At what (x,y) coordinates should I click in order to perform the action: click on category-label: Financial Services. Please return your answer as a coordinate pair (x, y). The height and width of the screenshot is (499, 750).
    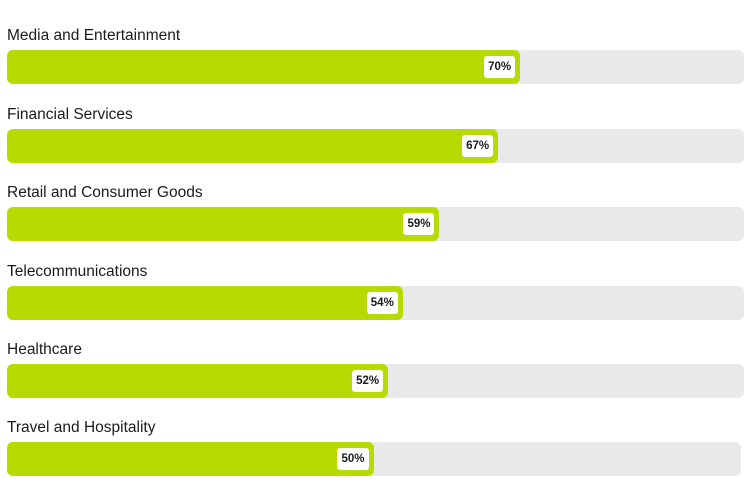
    Looking at the image, I should click on (70, 114).